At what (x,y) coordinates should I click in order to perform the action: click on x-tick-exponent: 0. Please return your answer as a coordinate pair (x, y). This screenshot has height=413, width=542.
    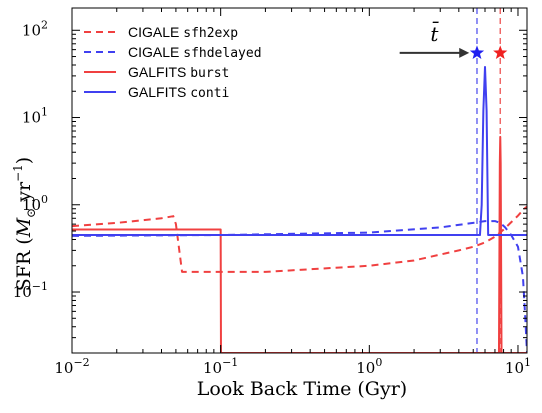
    Looking at the image, I should click on (378, 362).